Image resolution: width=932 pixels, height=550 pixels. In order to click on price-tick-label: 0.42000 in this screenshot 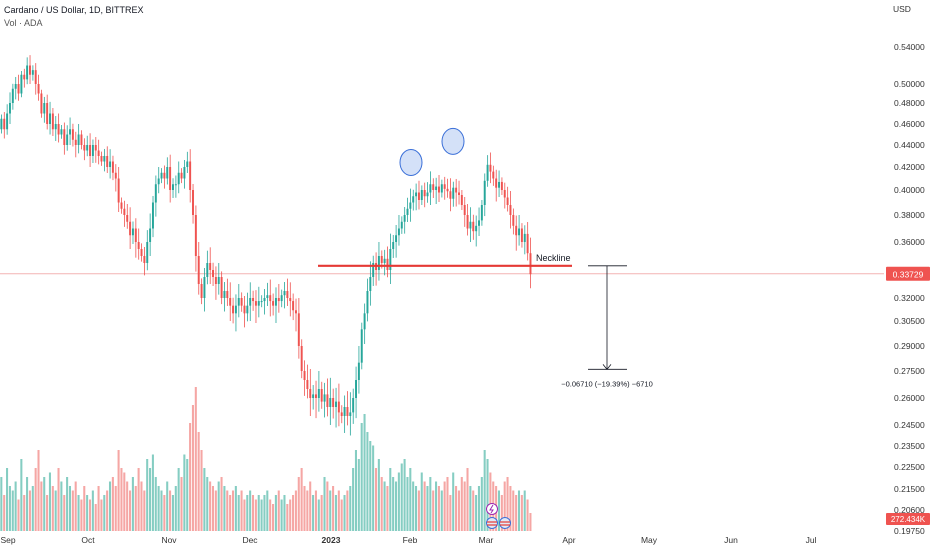, I will do `click(909, 167)`.